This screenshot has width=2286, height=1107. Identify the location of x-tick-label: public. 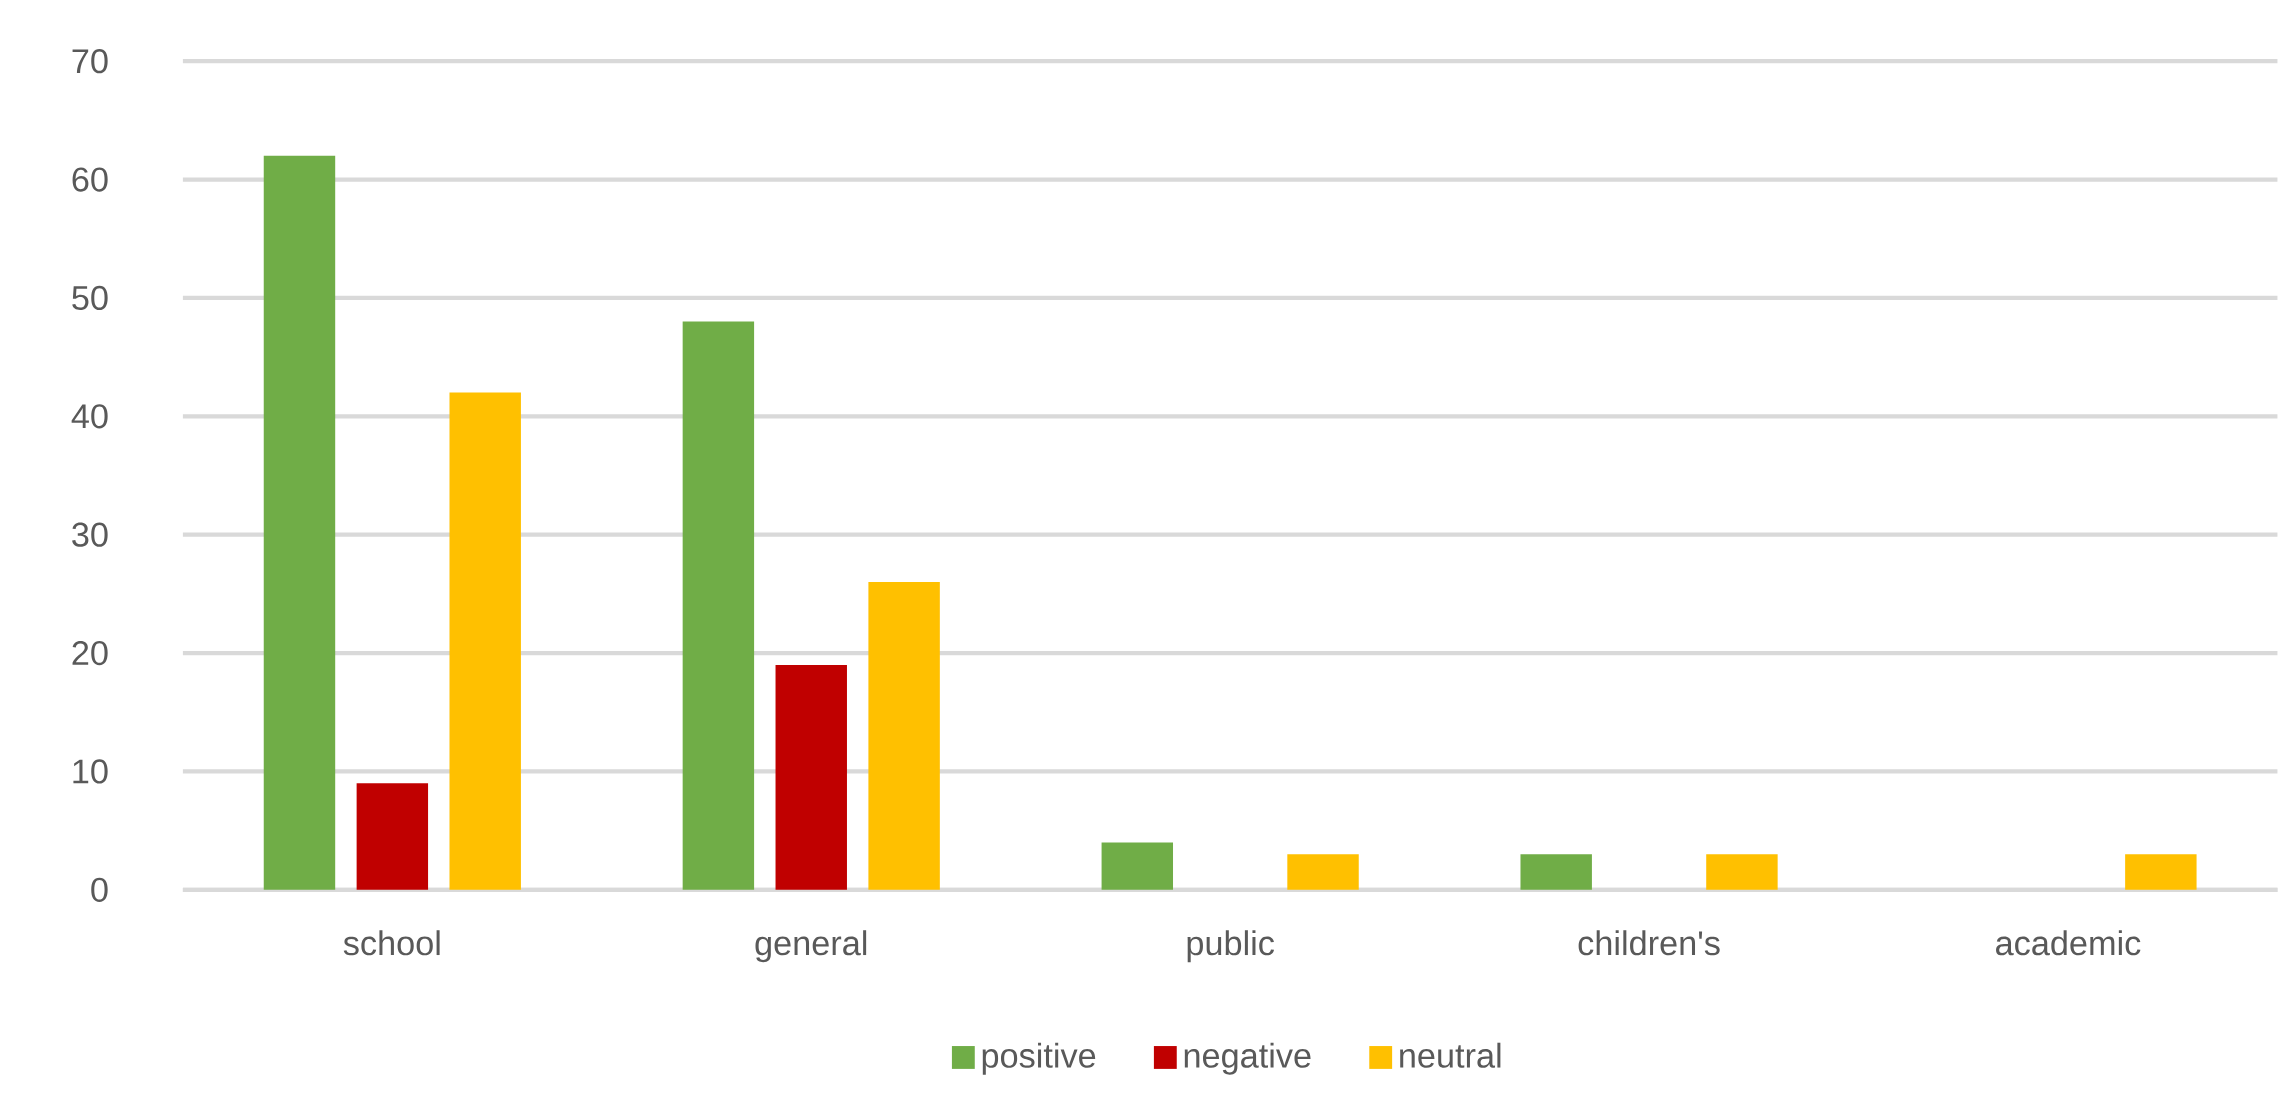
(1231, 946).